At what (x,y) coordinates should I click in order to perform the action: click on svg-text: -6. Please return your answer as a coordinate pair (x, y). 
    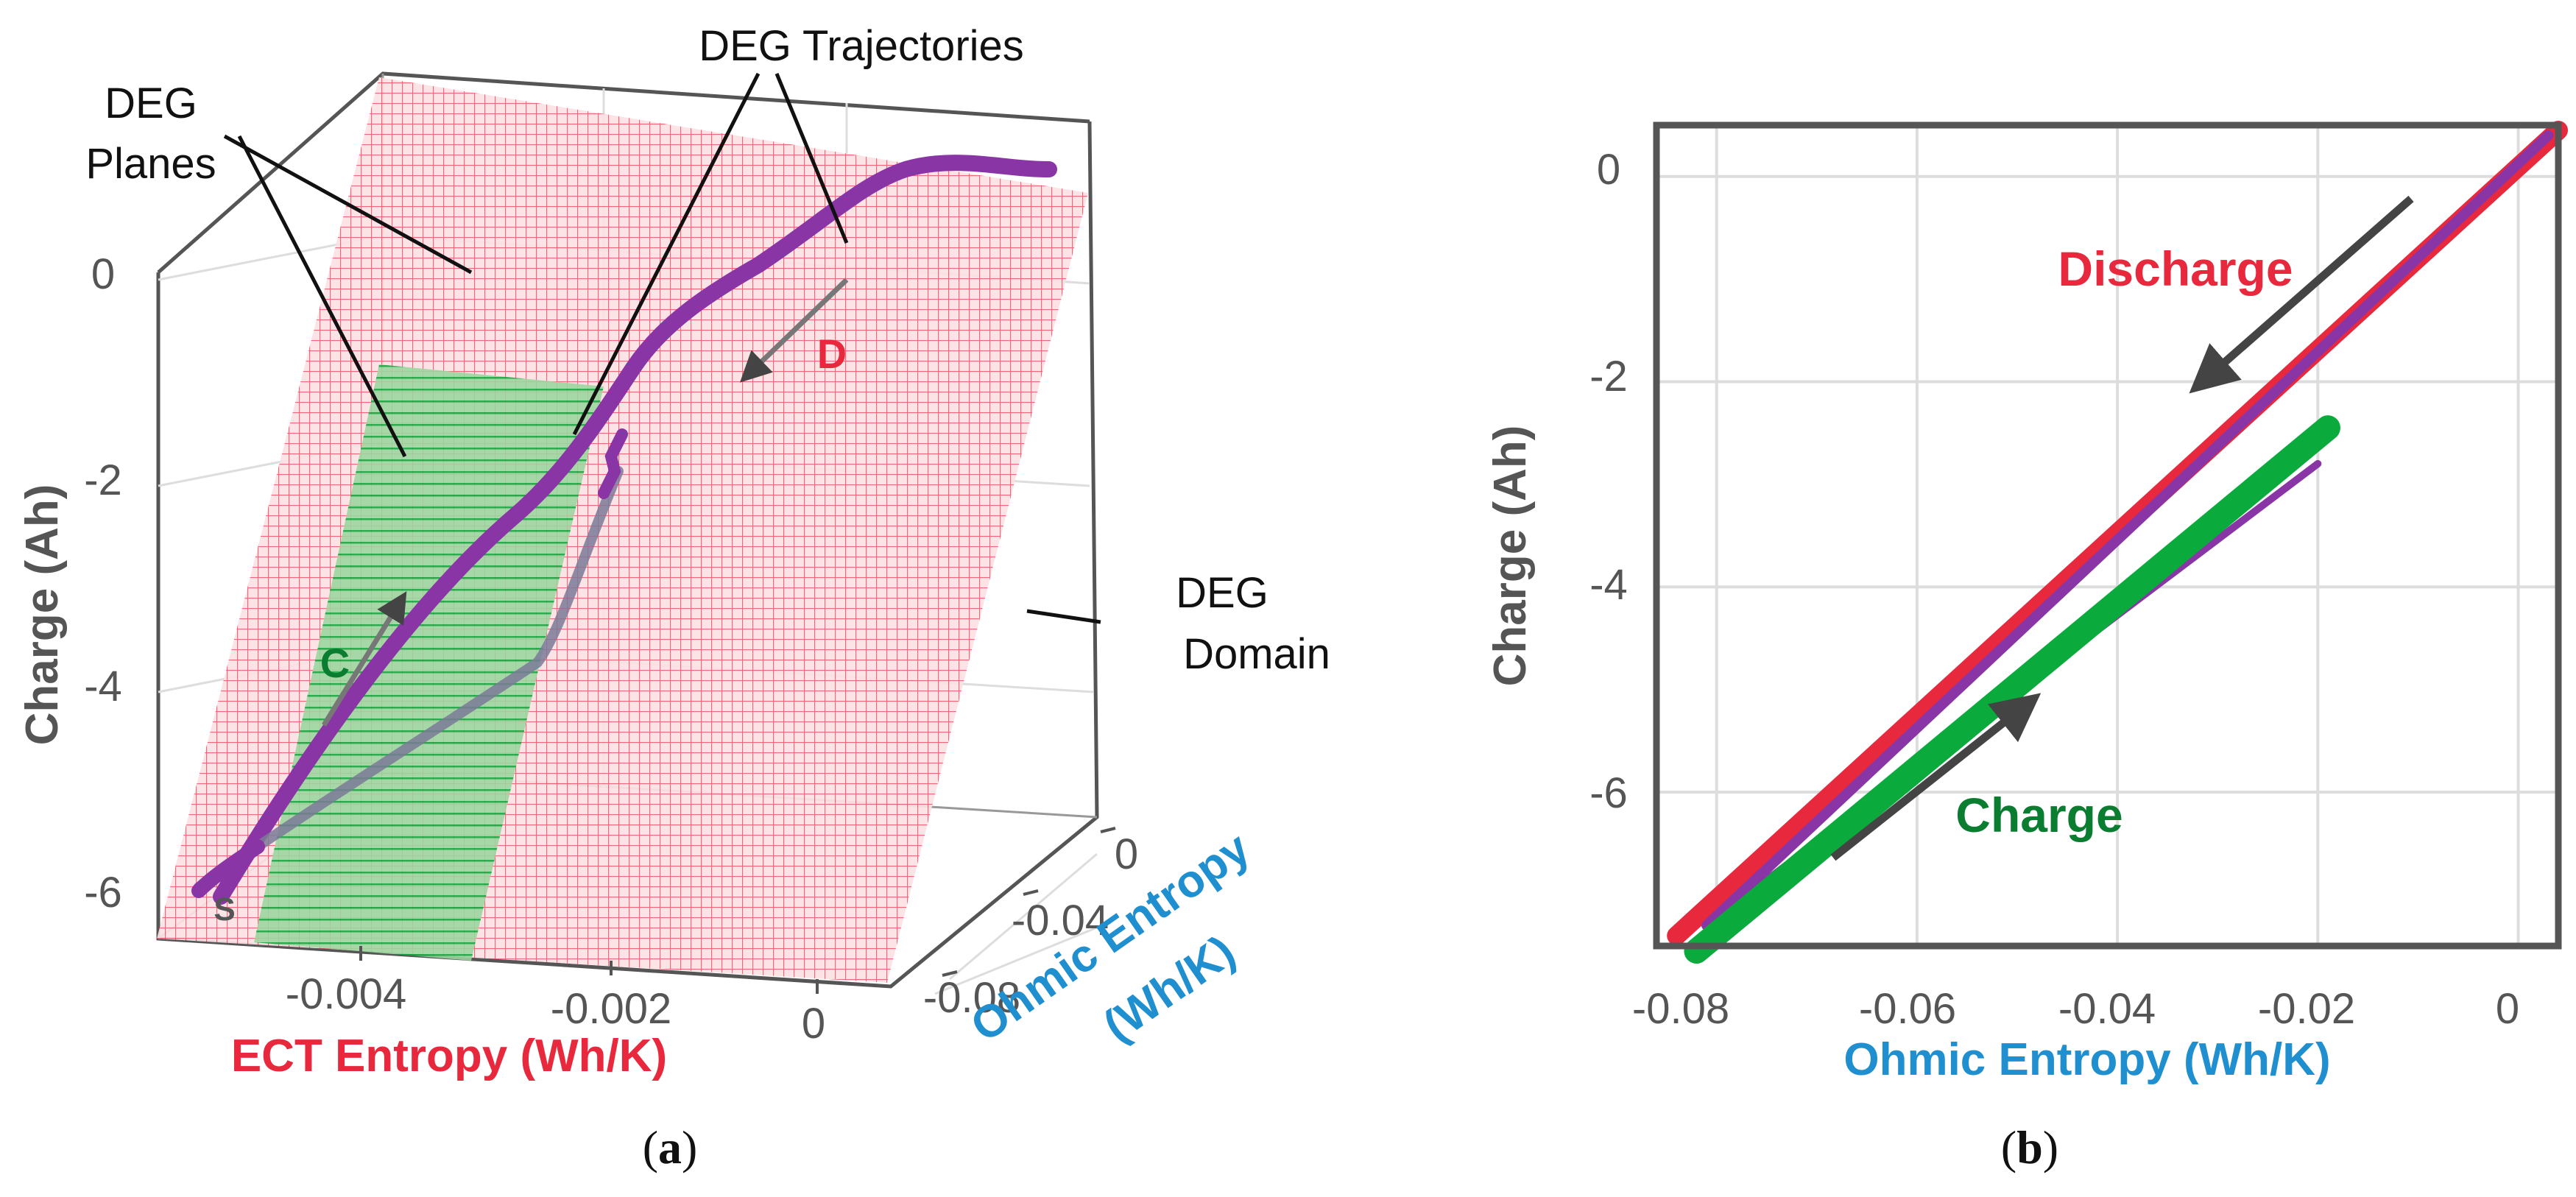
    Looking at the image, I should click on (103, 893).